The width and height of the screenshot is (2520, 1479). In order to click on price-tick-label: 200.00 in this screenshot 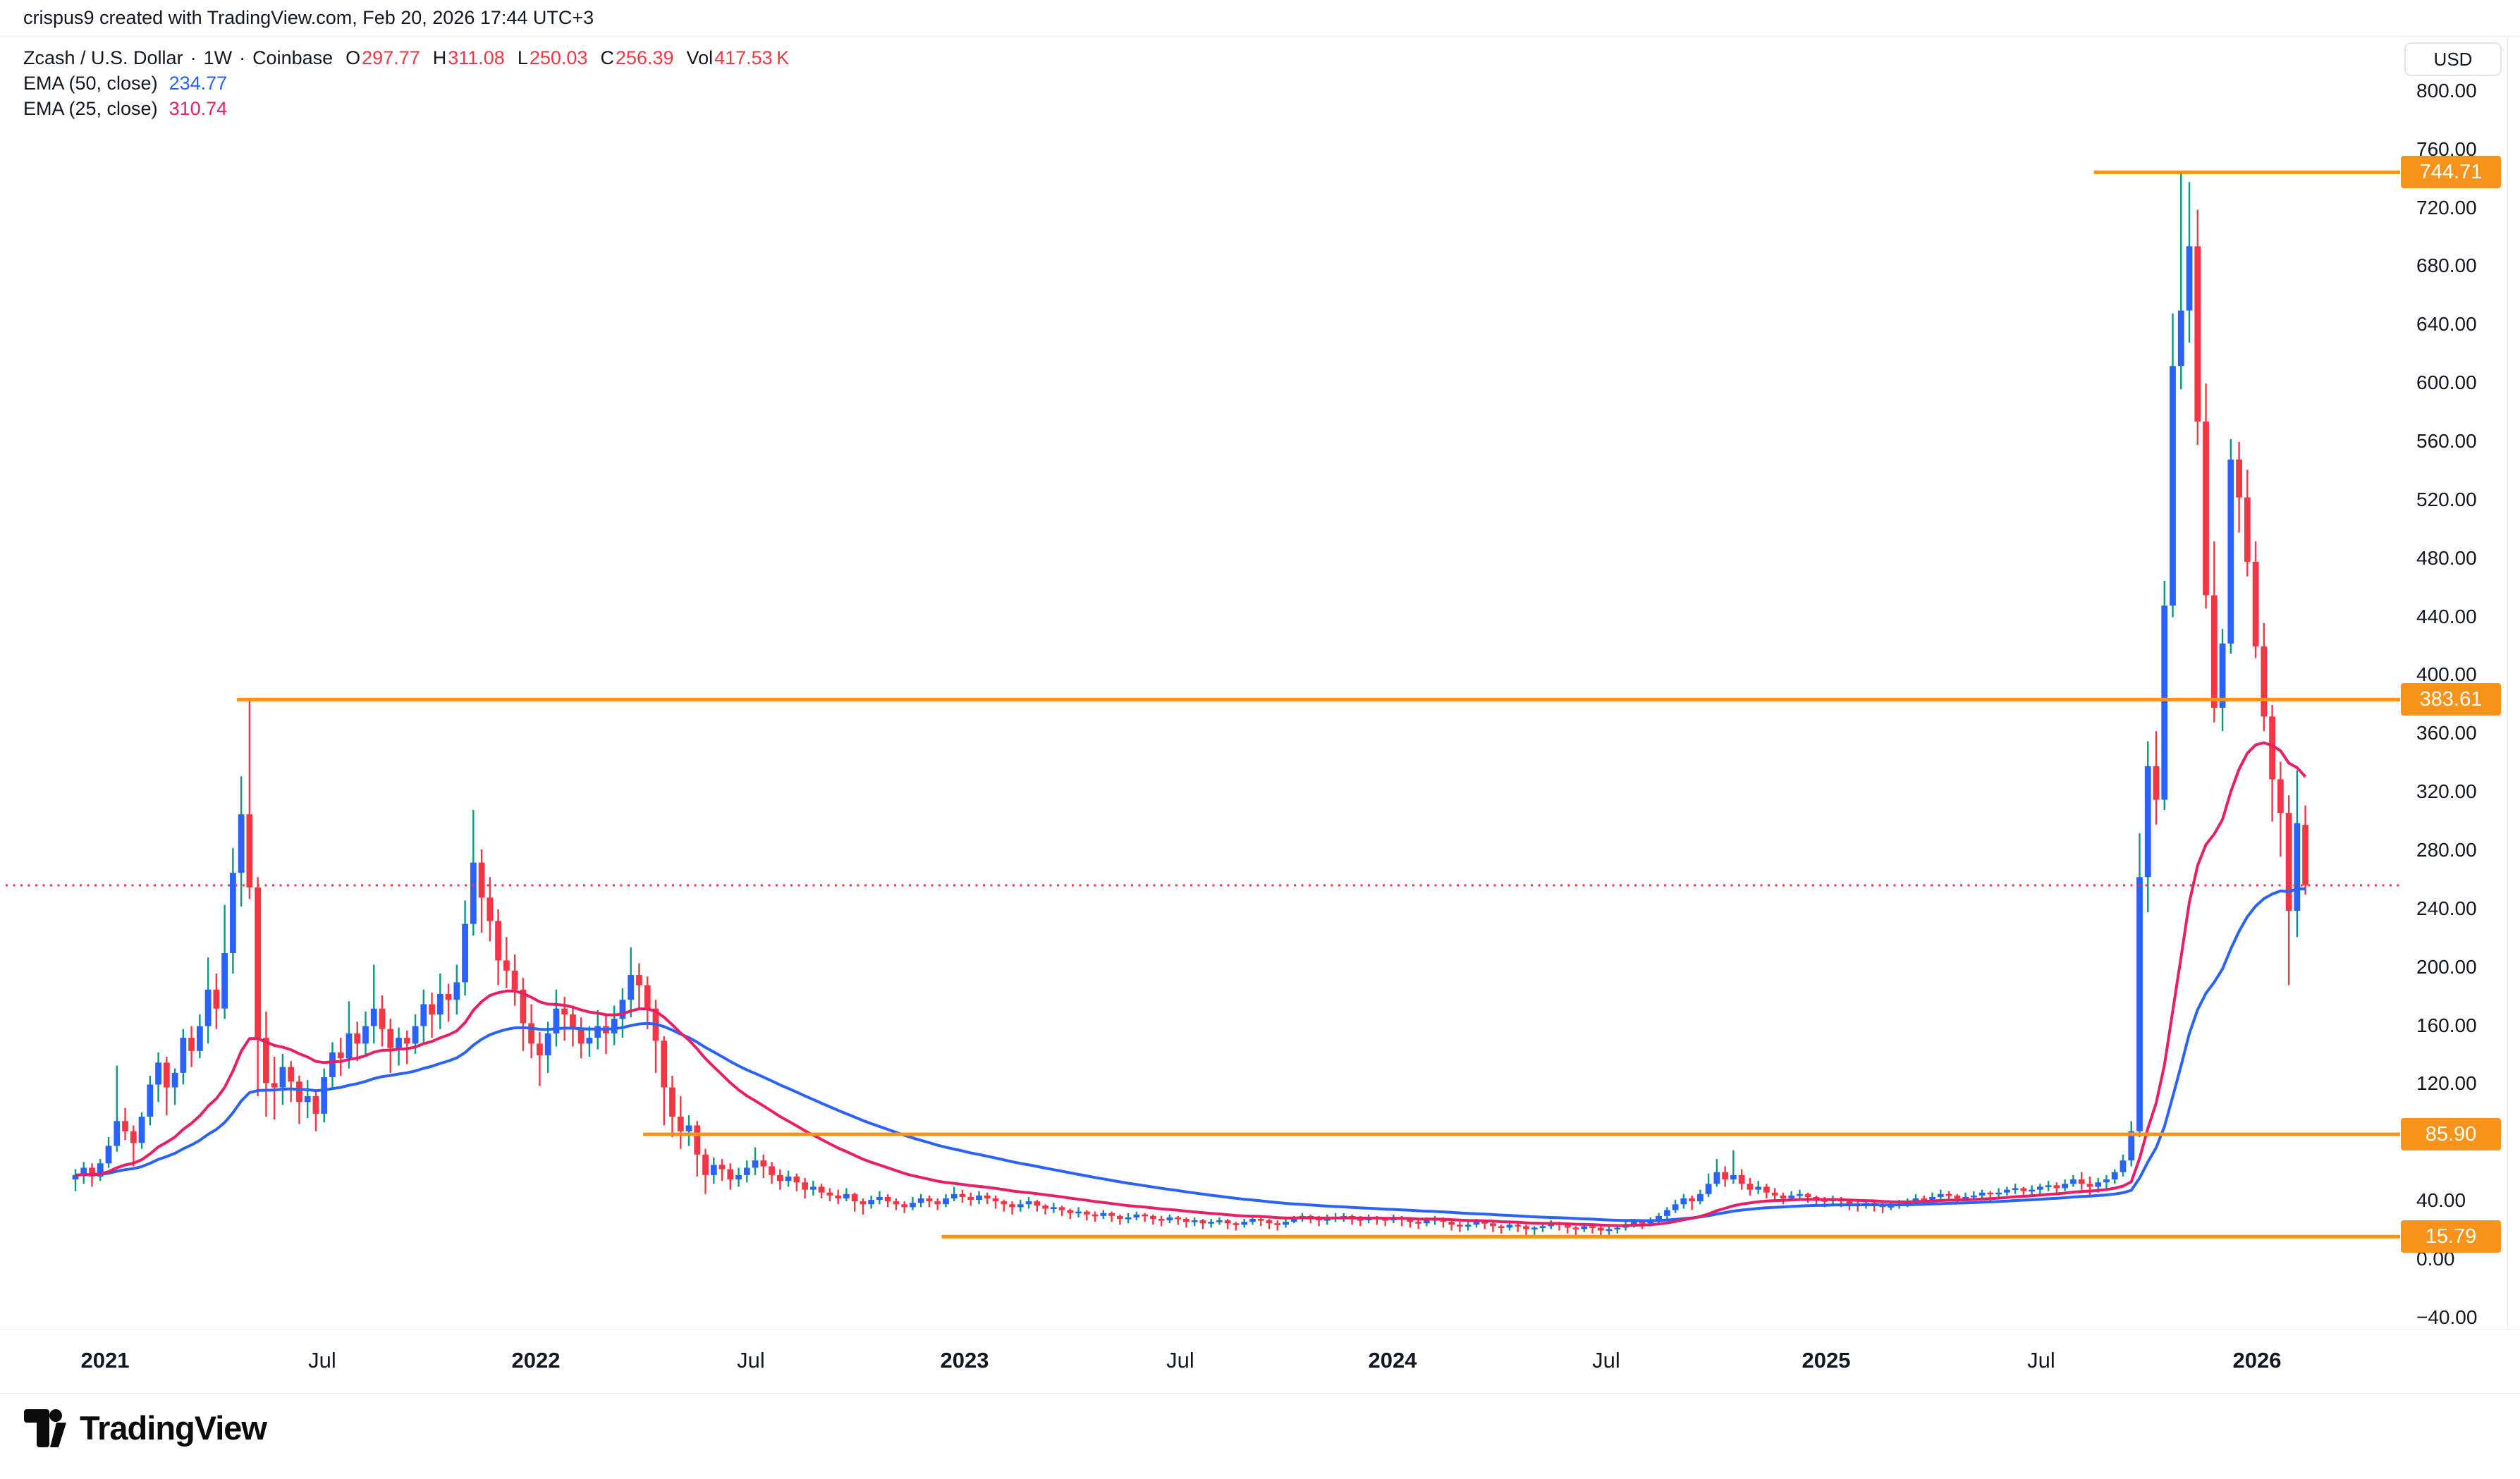, I will do `click(2446, 966)`.